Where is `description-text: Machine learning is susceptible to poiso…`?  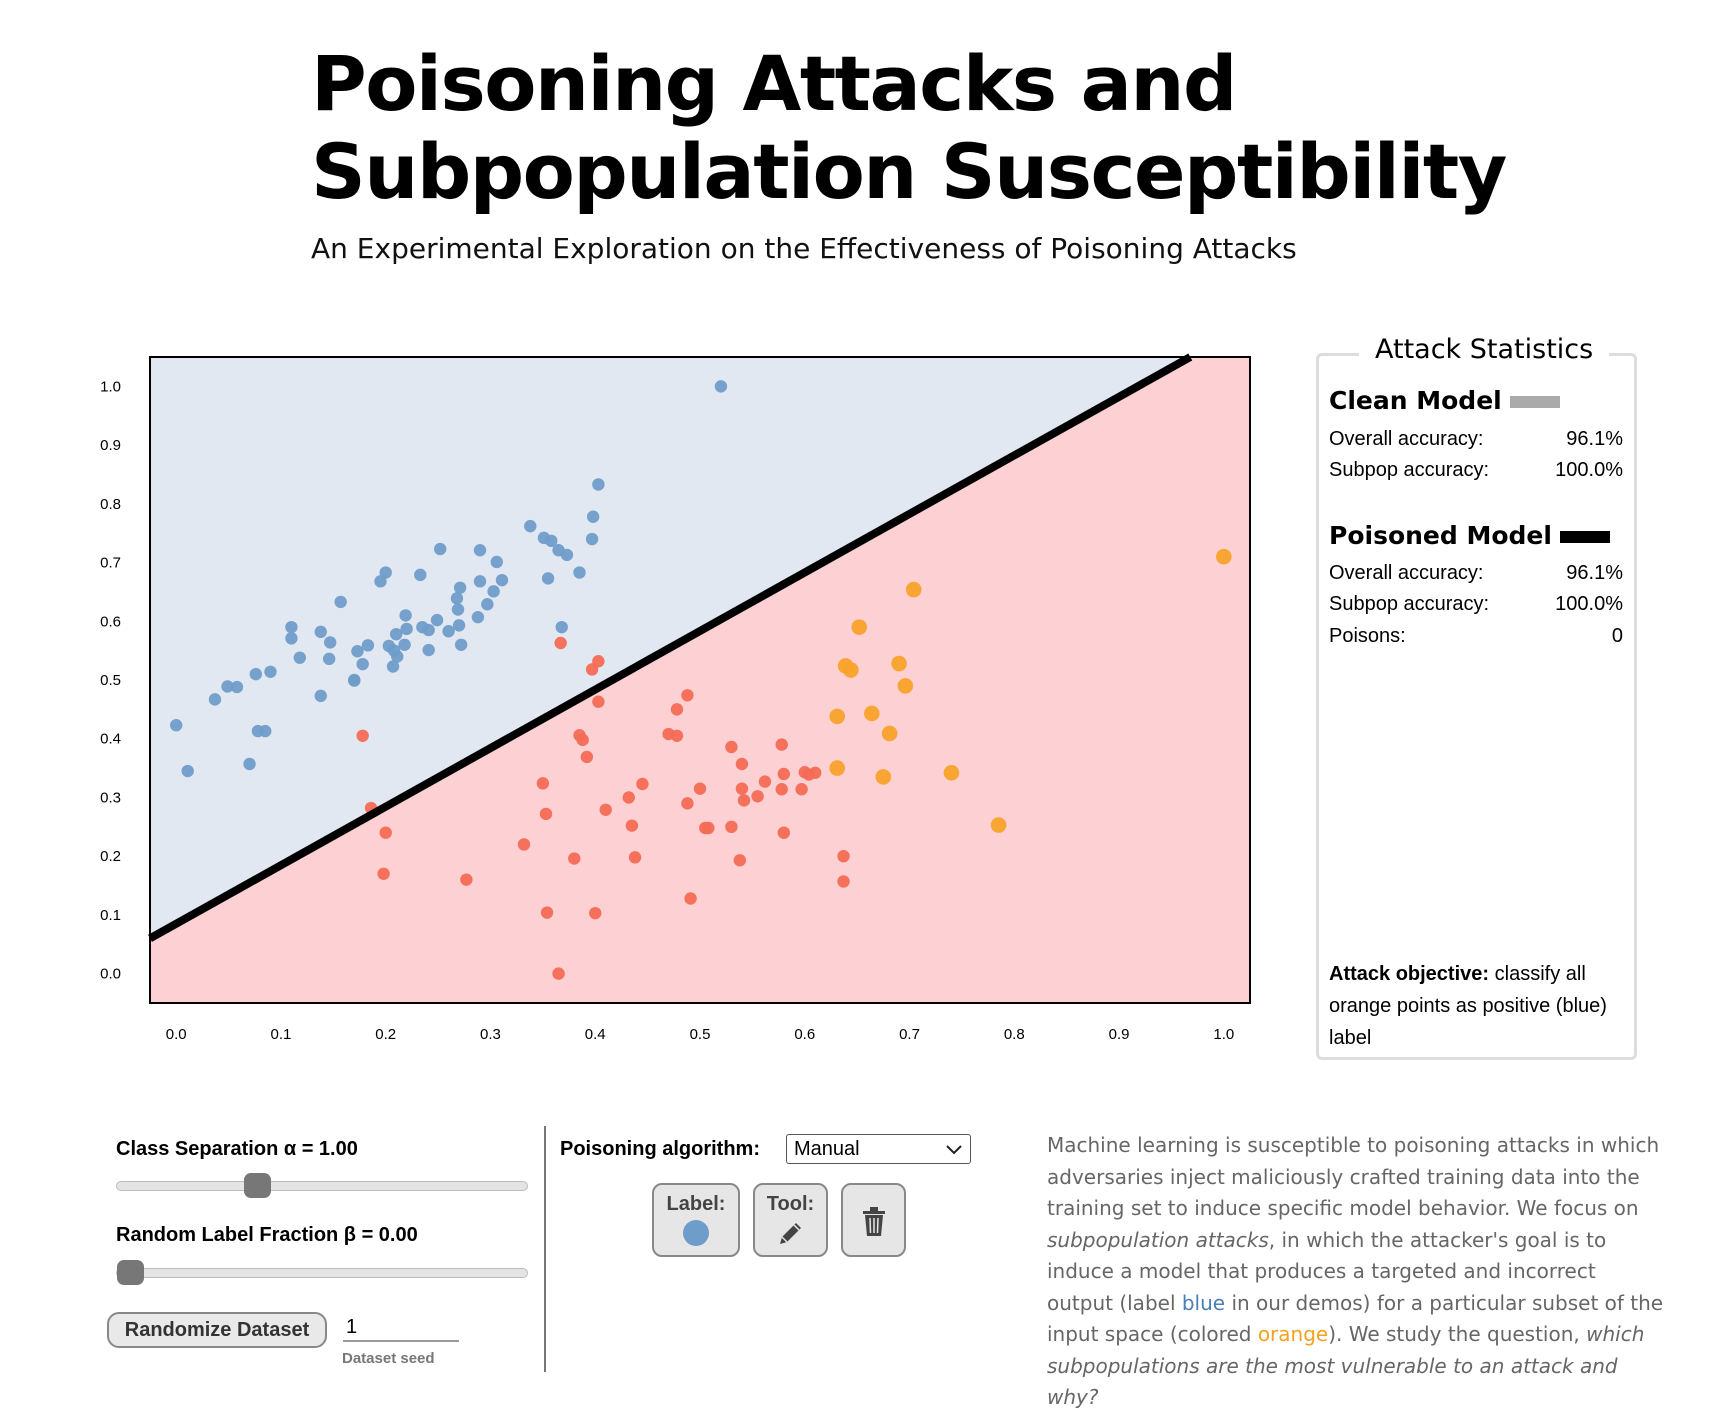
description-text: Machine learning is susceptible to poiso… is located at coordinates (1357, 1272).